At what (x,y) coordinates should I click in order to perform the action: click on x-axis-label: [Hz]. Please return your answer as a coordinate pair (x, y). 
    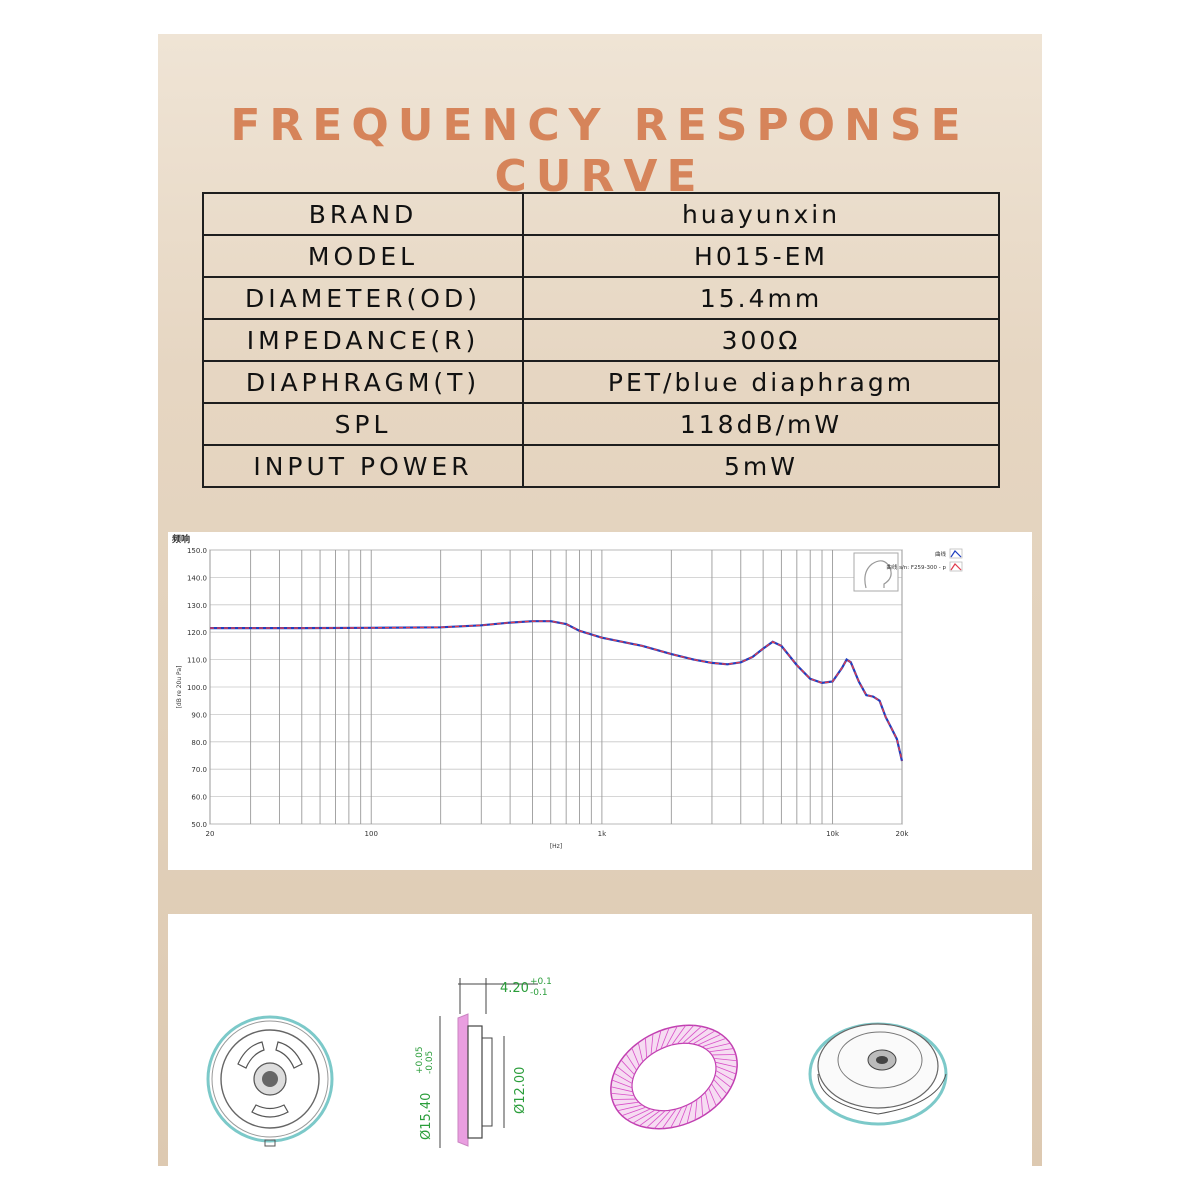
    Looking at the image, I should click on (556, 846).